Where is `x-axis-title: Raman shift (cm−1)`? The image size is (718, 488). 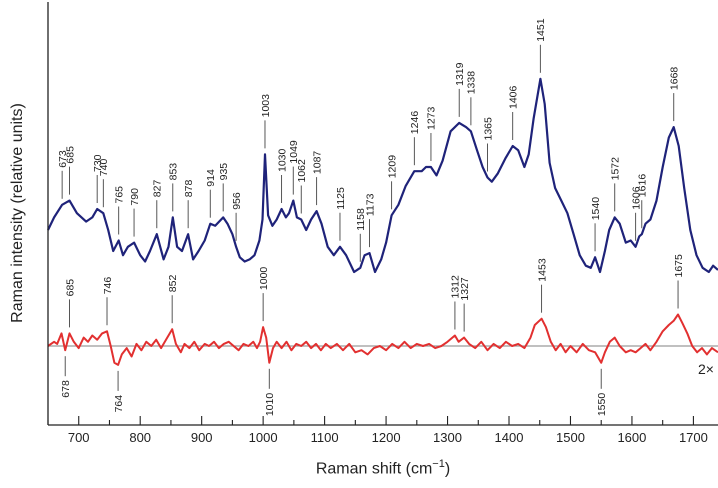 x-axis-title: Raman shift (cm−1) is located at coordinates (383, 468).